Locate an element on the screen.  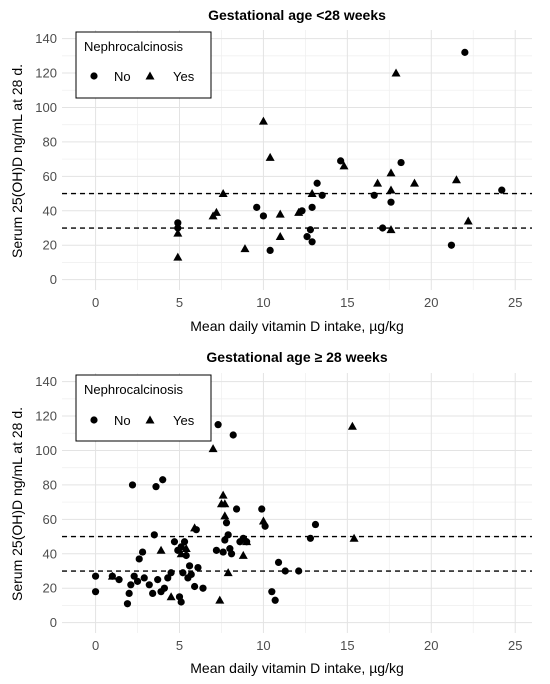
y-tick-label: 120 is located at coordinates (46, 416).